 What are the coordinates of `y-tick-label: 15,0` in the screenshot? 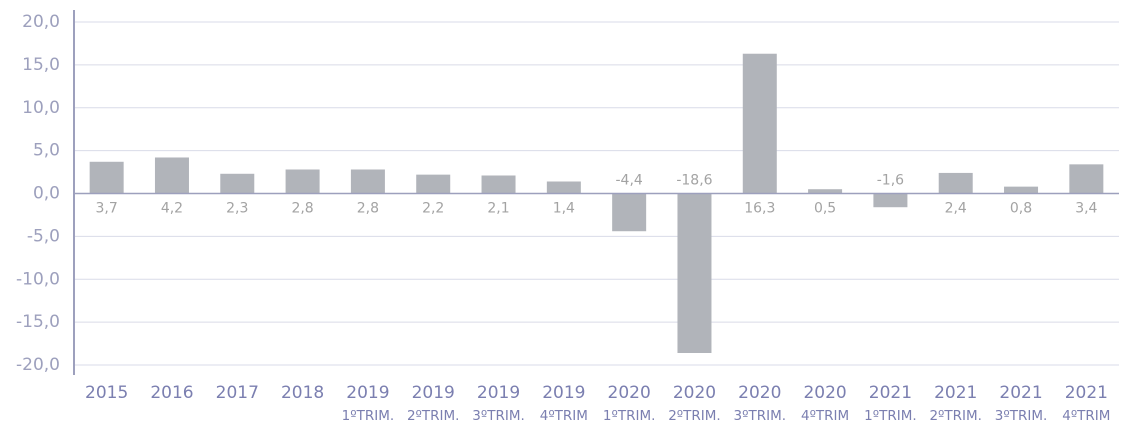 It's located at (41, 65).